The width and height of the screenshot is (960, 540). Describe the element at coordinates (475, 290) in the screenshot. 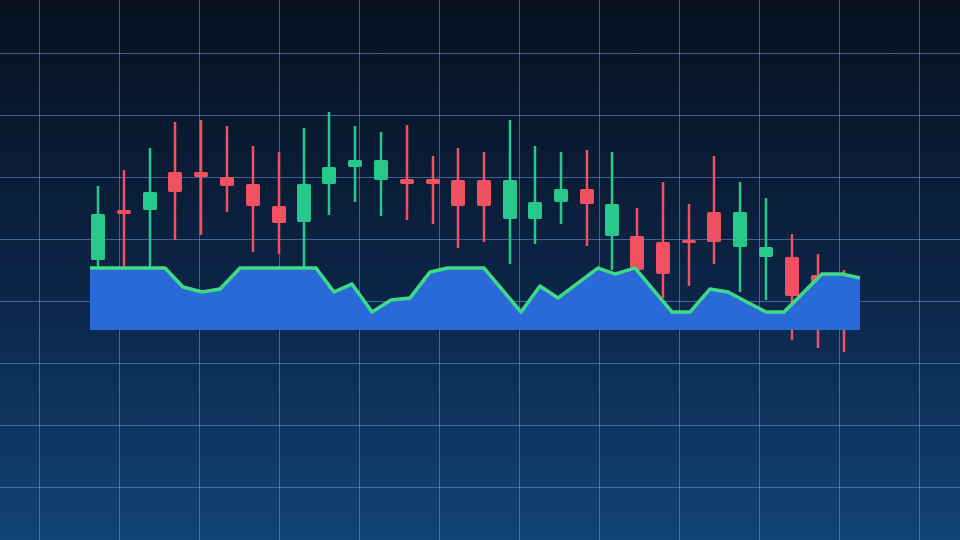

I see `area-line` at that location.